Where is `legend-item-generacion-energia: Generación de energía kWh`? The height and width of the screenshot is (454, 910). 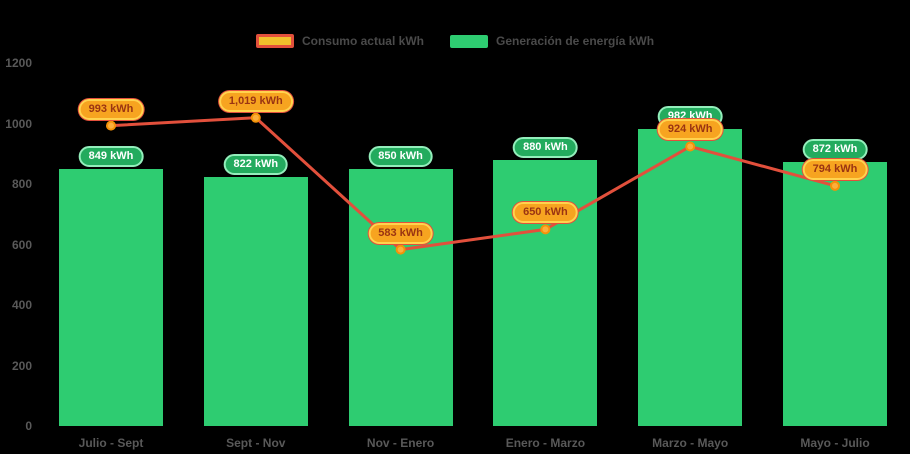 legend-item-generacion-energia: Generación de energía kWh is located at coordinates (552, 41).